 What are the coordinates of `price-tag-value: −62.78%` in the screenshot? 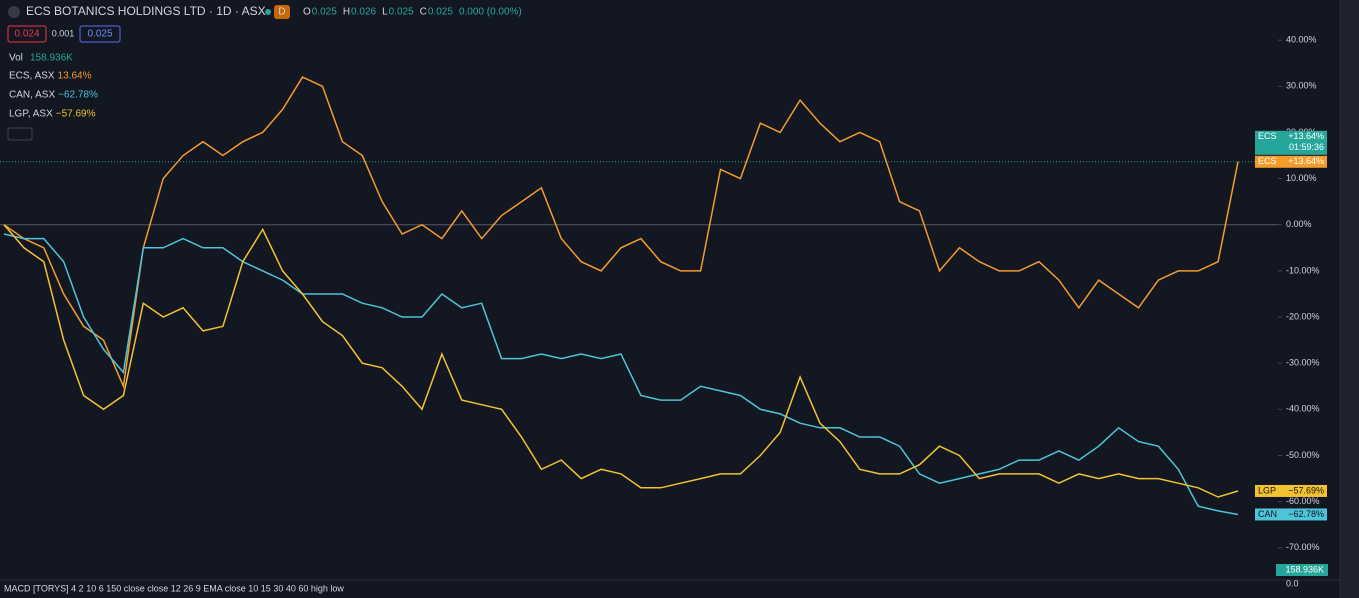 It's located at (1306, 514).